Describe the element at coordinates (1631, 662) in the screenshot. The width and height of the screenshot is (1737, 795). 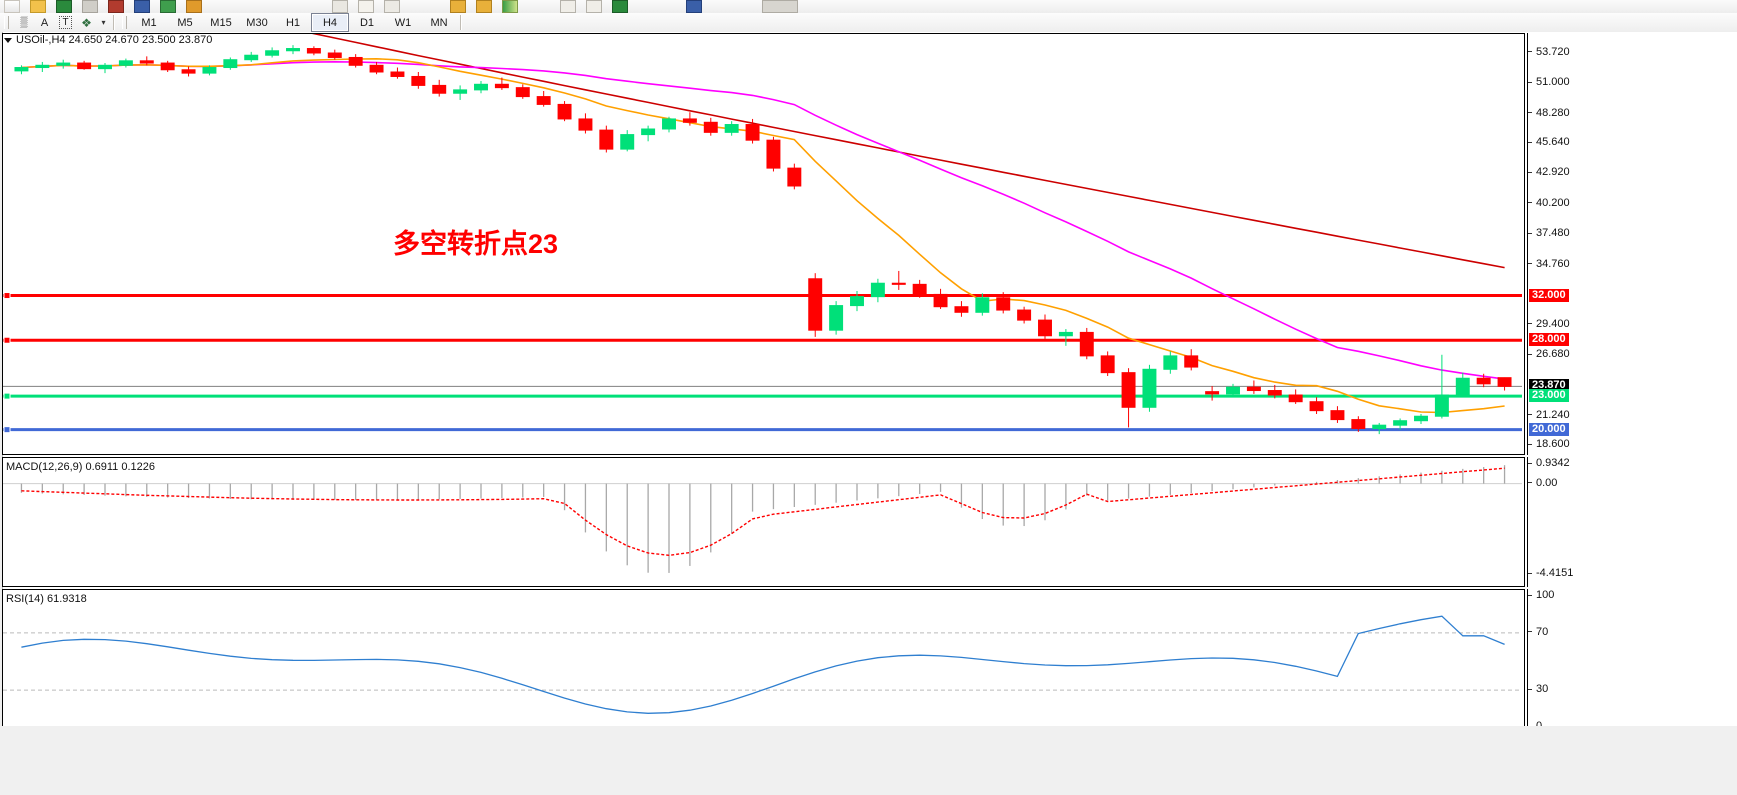
I see `rsi-scale: 10070300` at that location.